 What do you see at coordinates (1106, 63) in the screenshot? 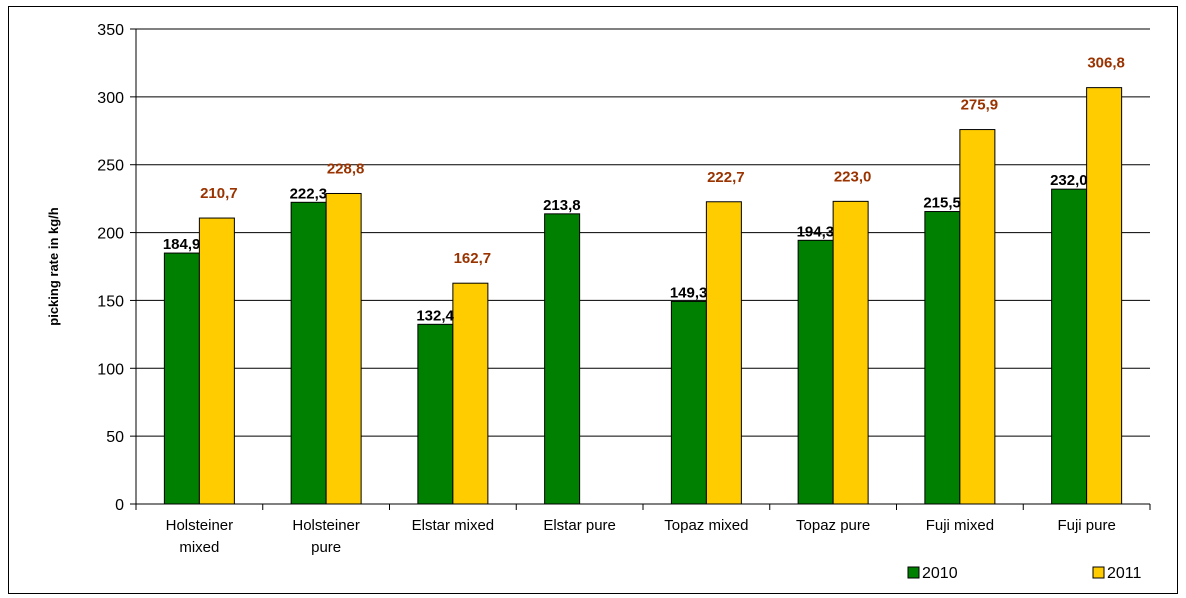
I see `data-label-2011: 306,8` at bounding box center [1106, 63].